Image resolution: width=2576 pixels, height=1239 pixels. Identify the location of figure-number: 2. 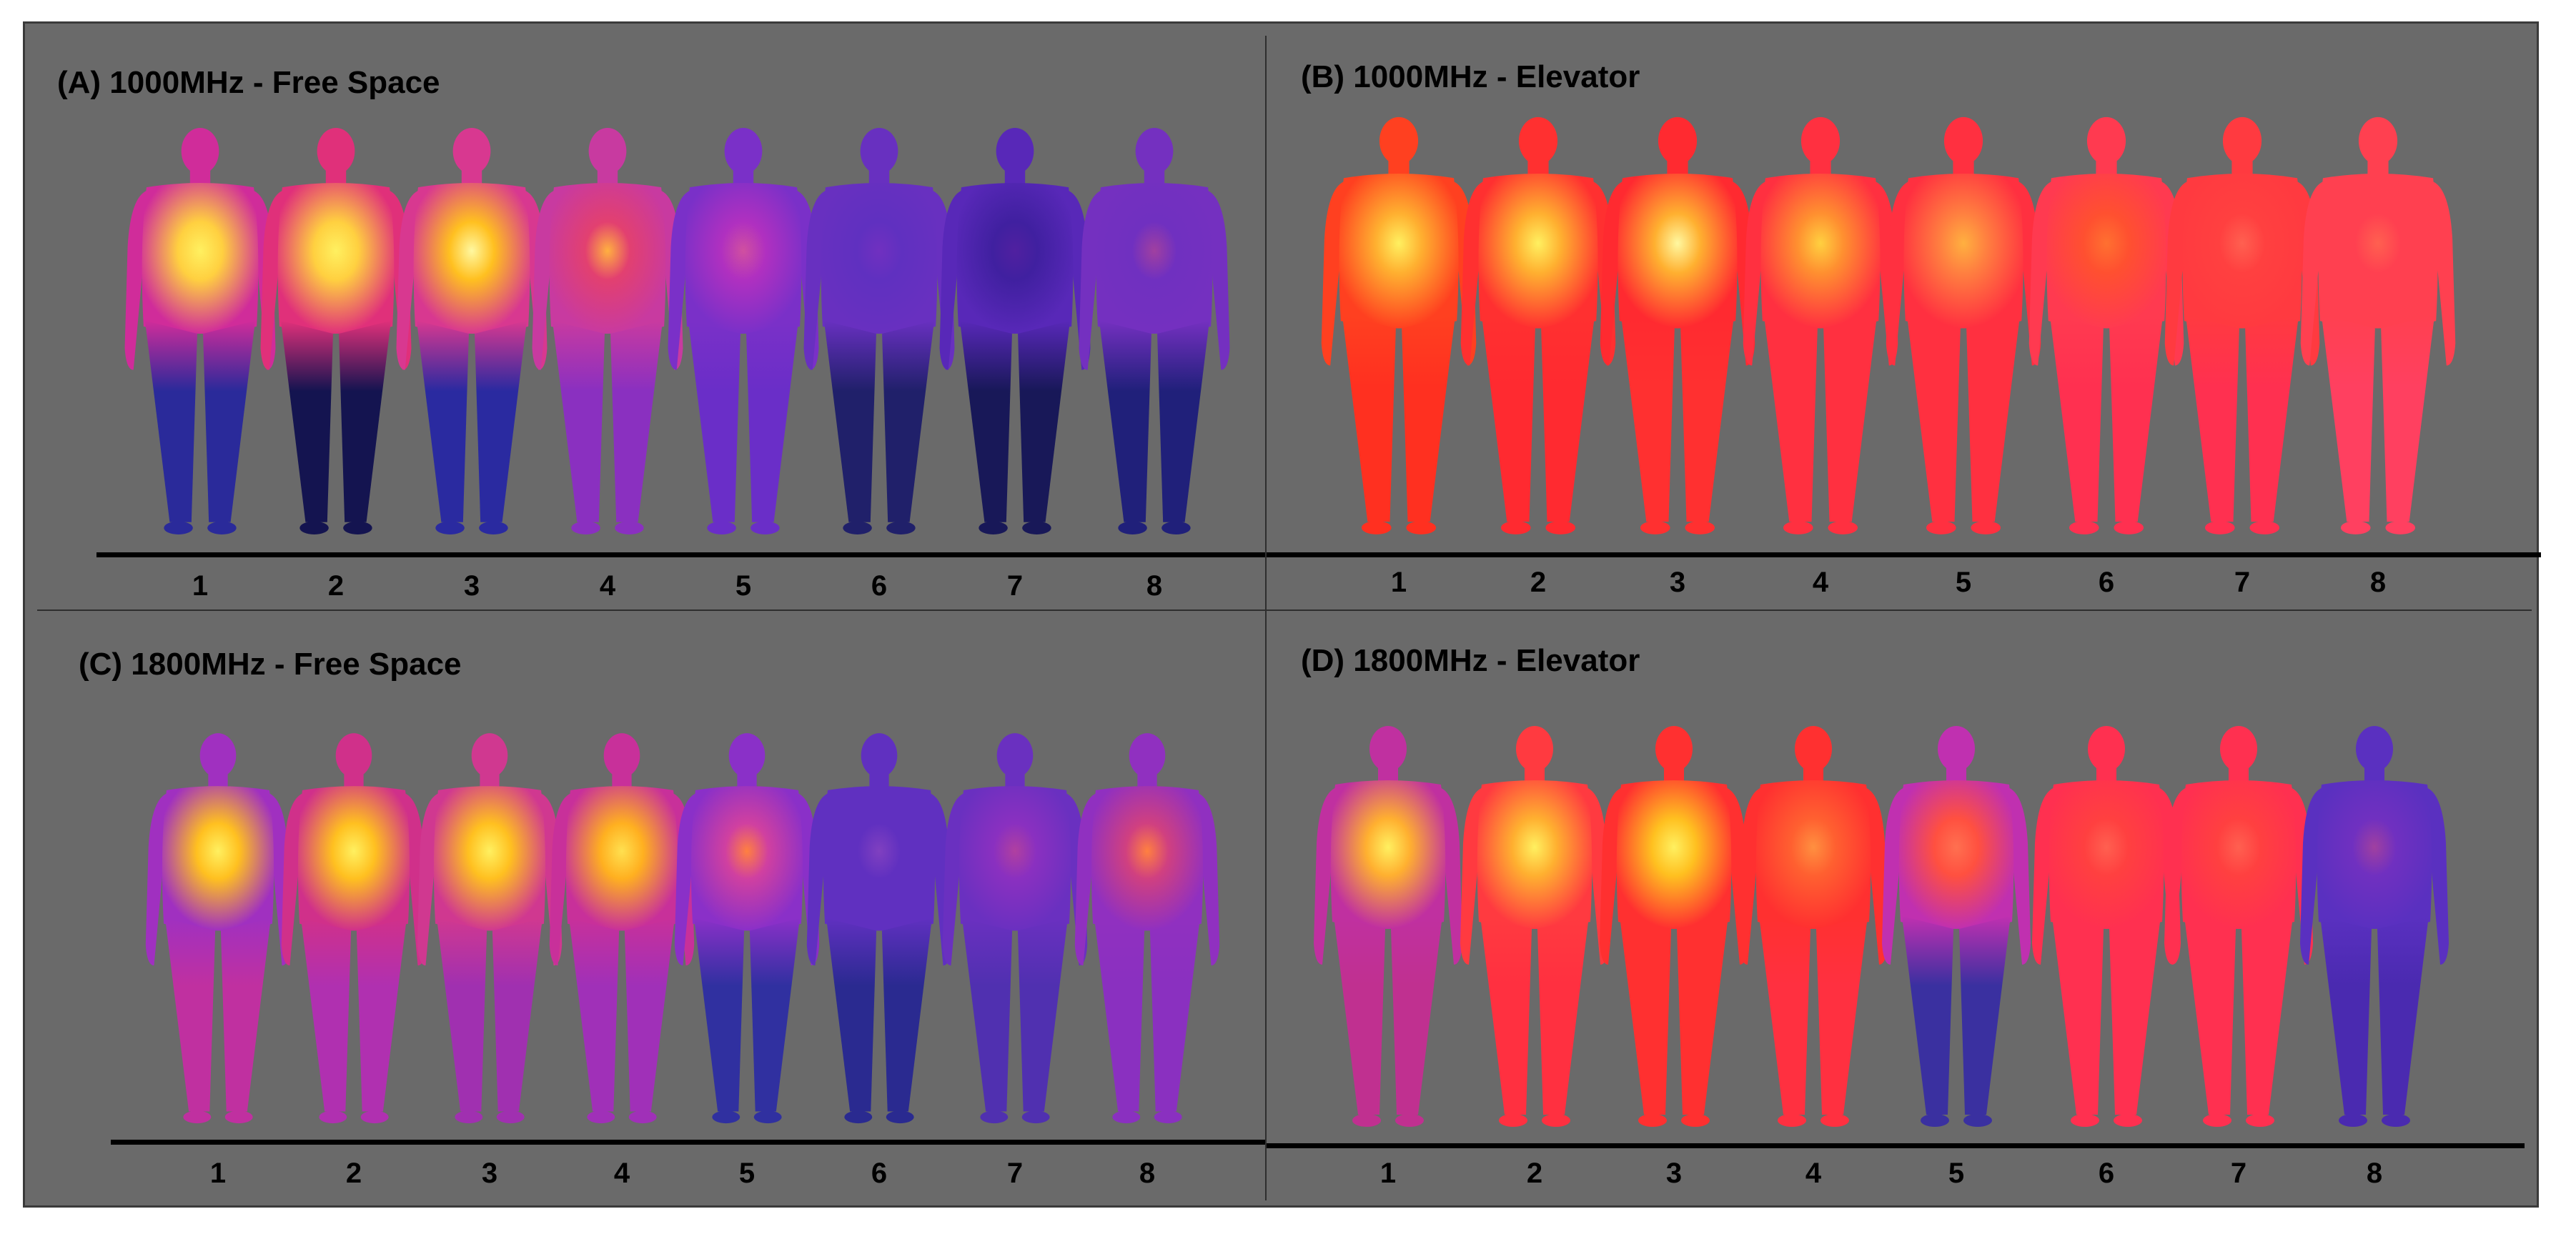
(336, 586).